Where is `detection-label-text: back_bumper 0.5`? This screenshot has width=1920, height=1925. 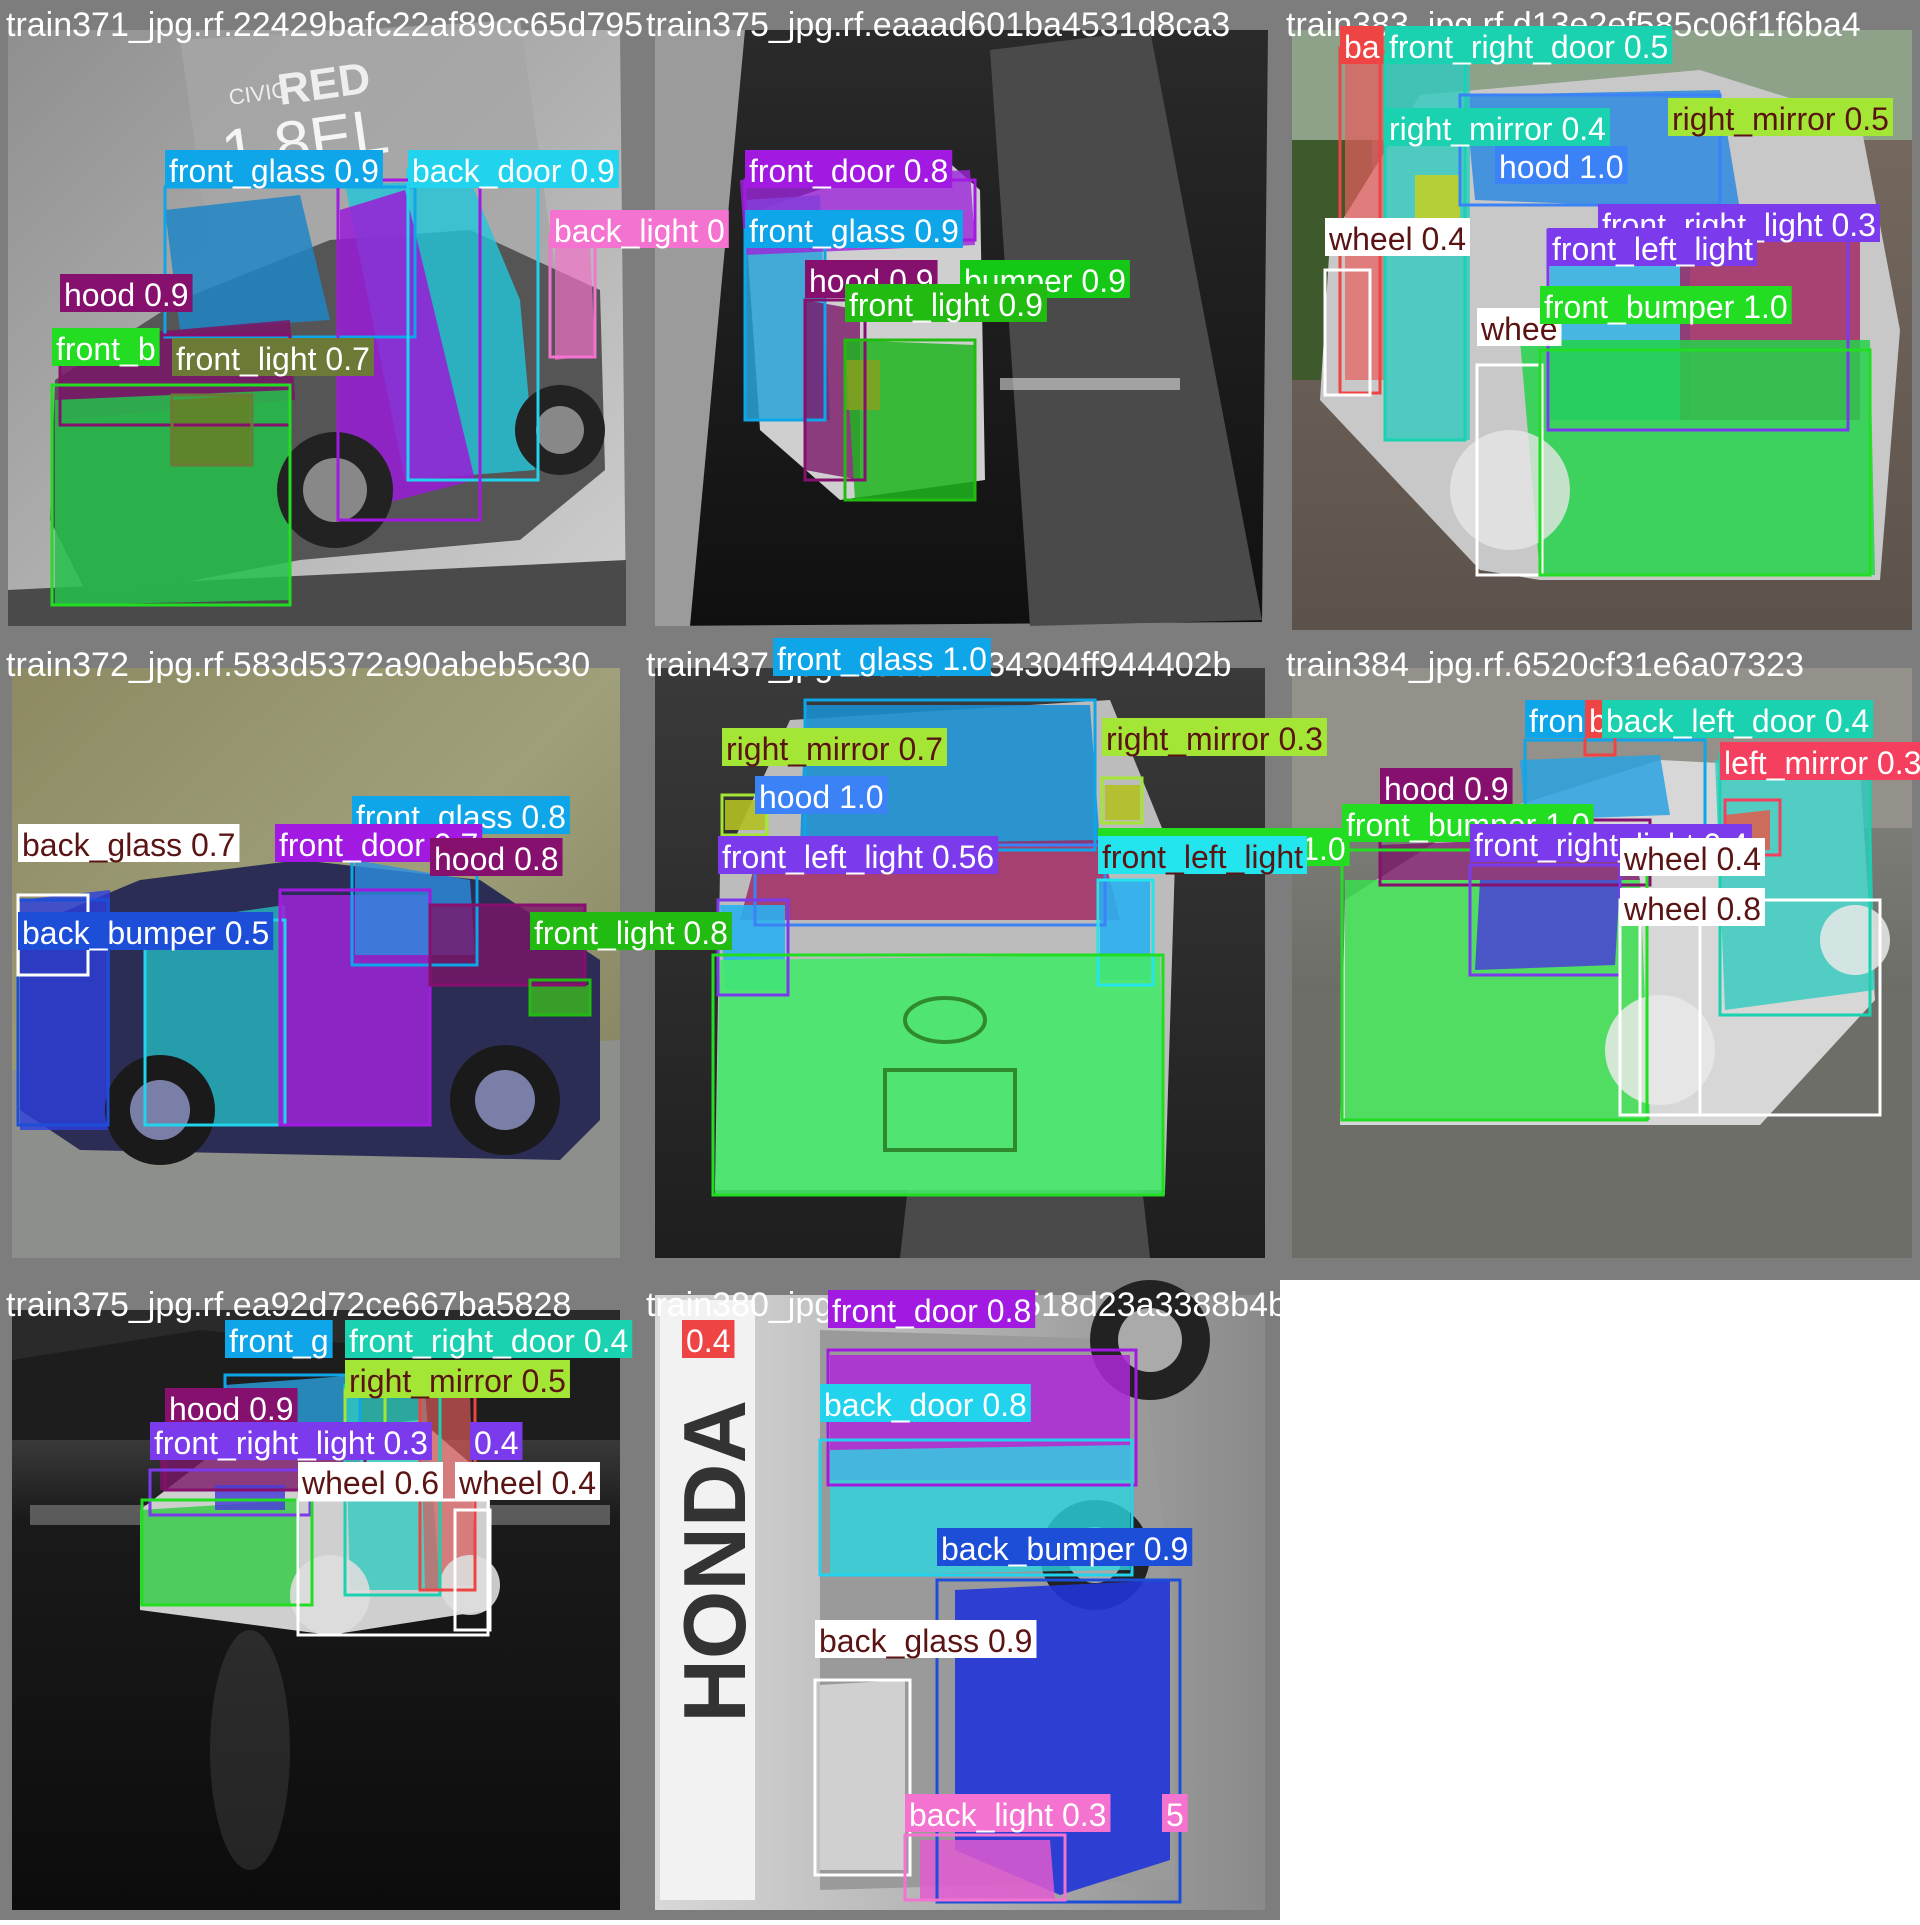 detection-label-text: back_bumper 0.5 is located at coordinates (145, 933).